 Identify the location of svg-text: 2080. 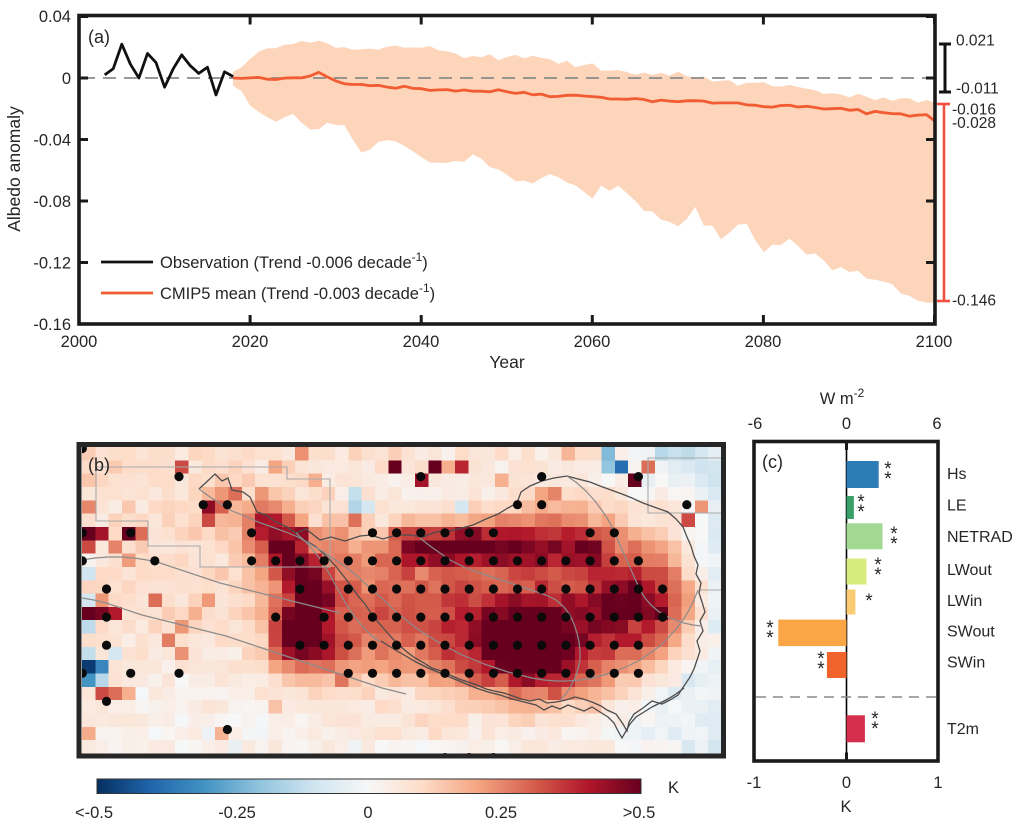
(763, 342).